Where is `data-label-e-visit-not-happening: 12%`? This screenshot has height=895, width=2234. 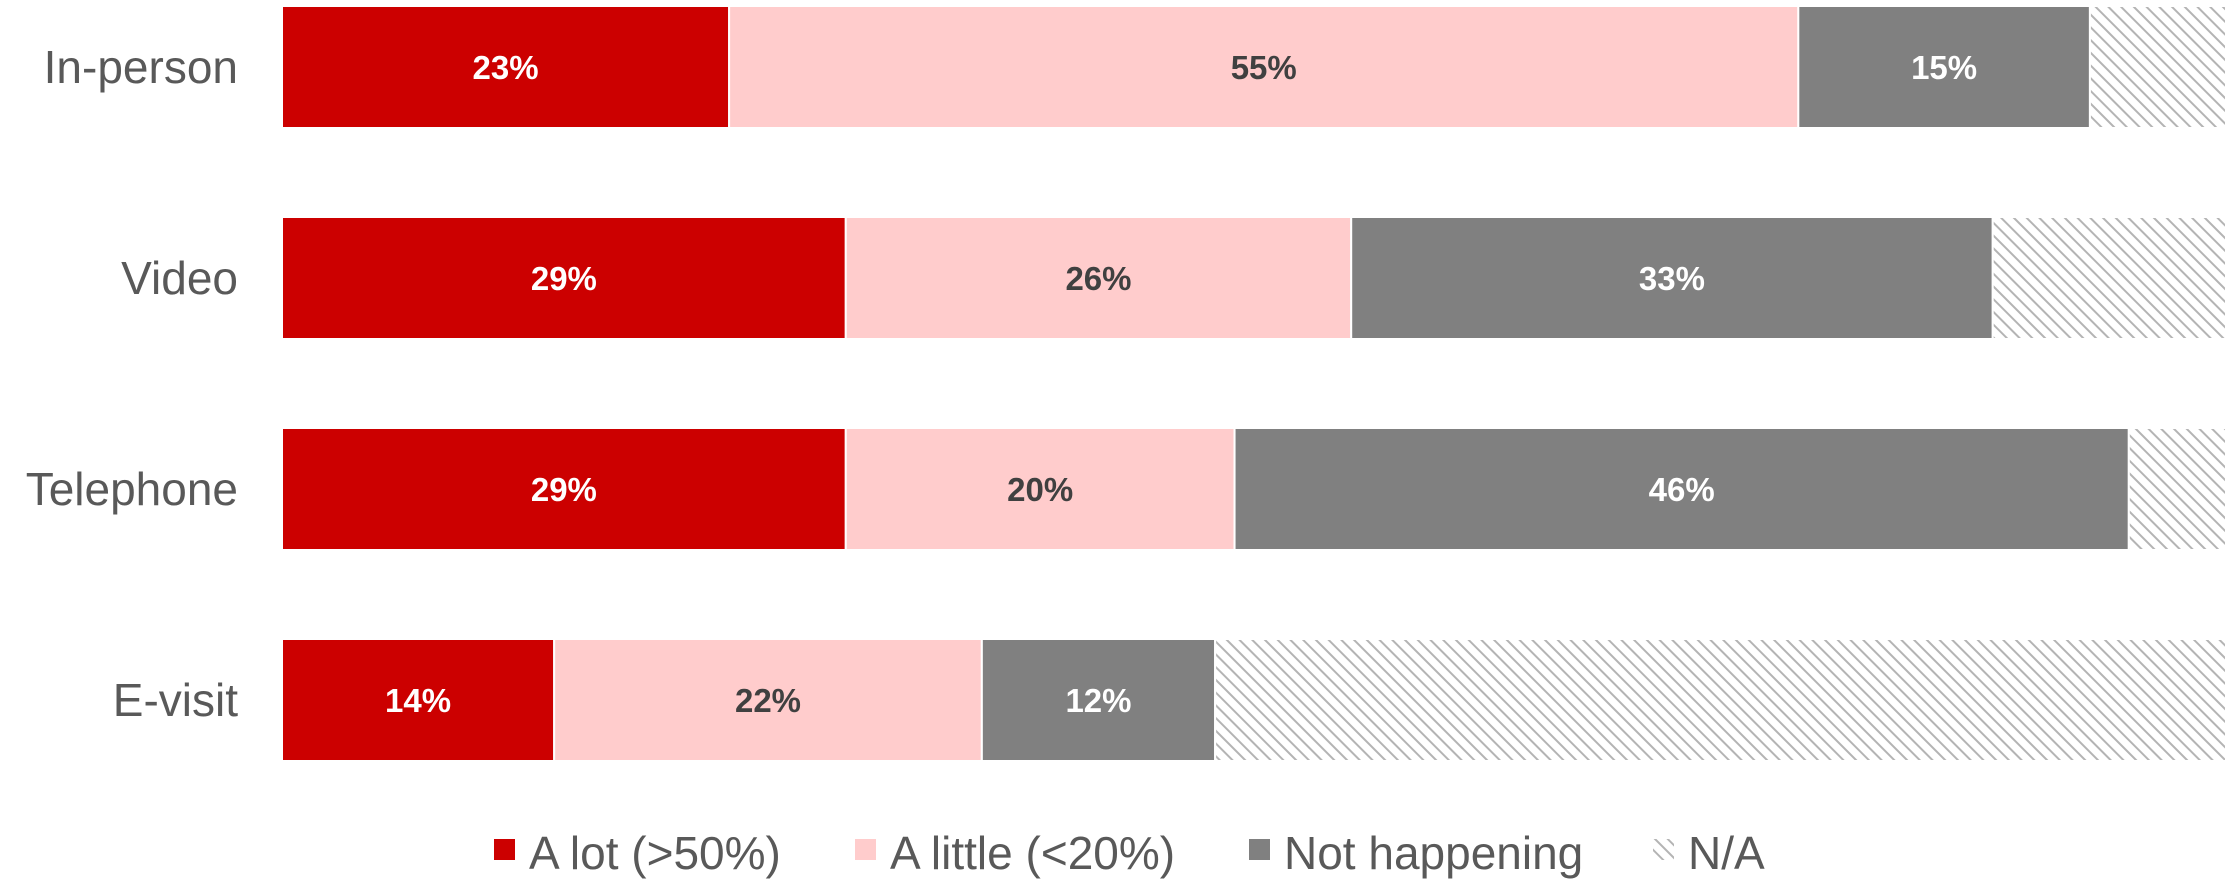 data-label-e-visit-not-happening: 12% is located at coordinates (1098, 700).